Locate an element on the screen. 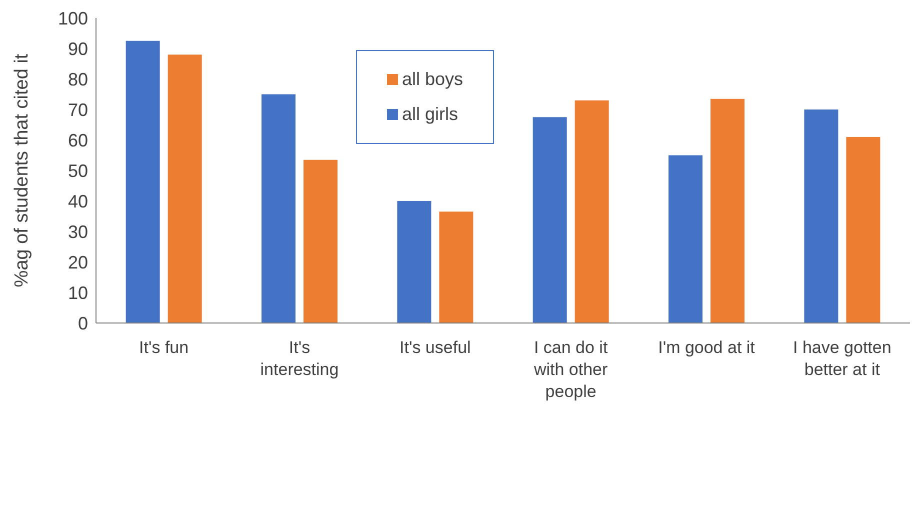 The image size is (924, 515). x-tick-label: I'm good at it is located at coordinates (707, 347).